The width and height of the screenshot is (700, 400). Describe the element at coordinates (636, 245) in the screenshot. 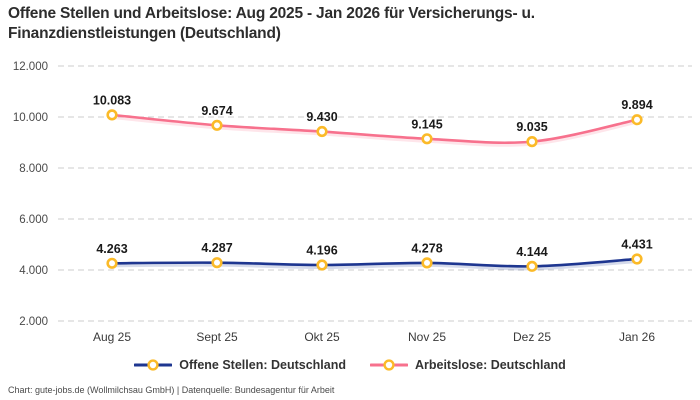

I see `data-point-label: 4.431` at that location.